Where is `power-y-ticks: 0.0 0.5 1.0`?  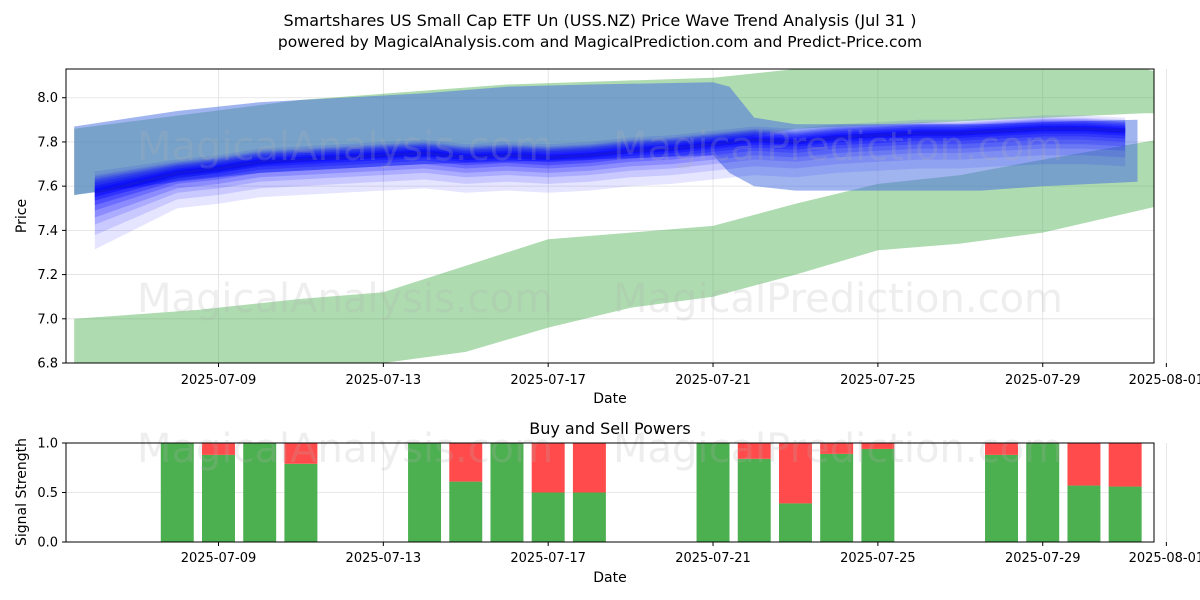 power-y-ticks: 0.0 0.5 1.0 is located at coordinates (51, 494).